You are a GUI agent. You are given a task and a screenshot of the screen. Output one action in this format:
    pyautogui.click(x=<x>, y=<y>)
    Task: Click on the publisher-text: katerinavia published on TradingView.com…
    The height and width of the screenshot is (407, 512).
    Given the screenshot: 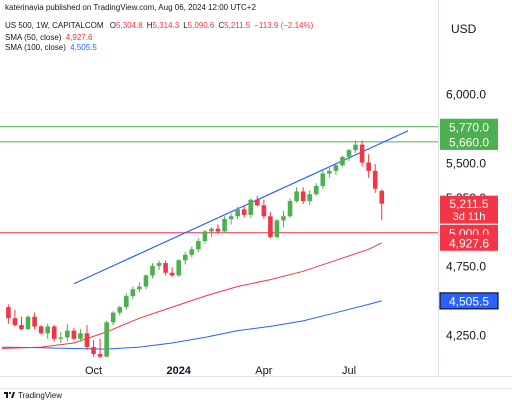 What is the action you would take?
    pyautogui.click(x=130, y=7)
    